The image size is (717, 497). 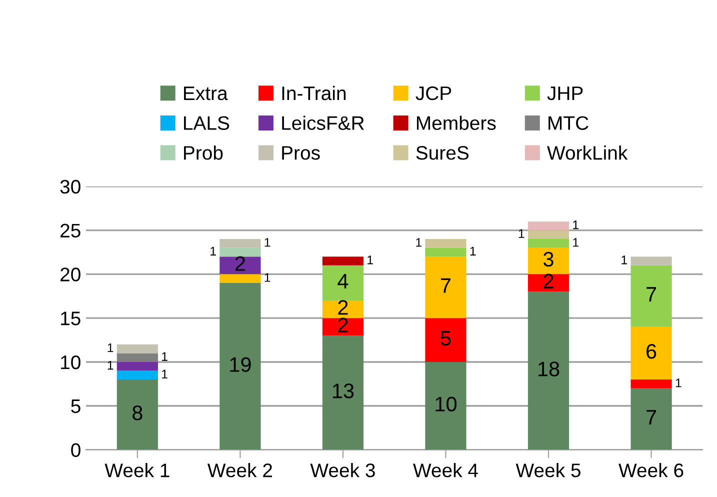 I want to click on legend-label: SureS, so click(x=442, y=153).